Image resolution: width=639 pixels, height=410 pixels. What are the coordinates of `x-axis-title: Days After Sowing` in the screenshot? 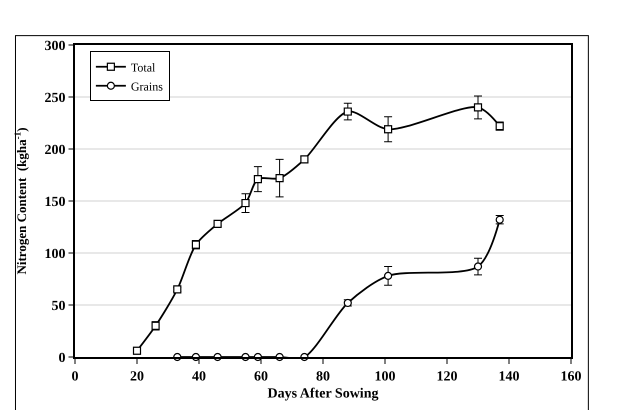 It's located at (323, 394).